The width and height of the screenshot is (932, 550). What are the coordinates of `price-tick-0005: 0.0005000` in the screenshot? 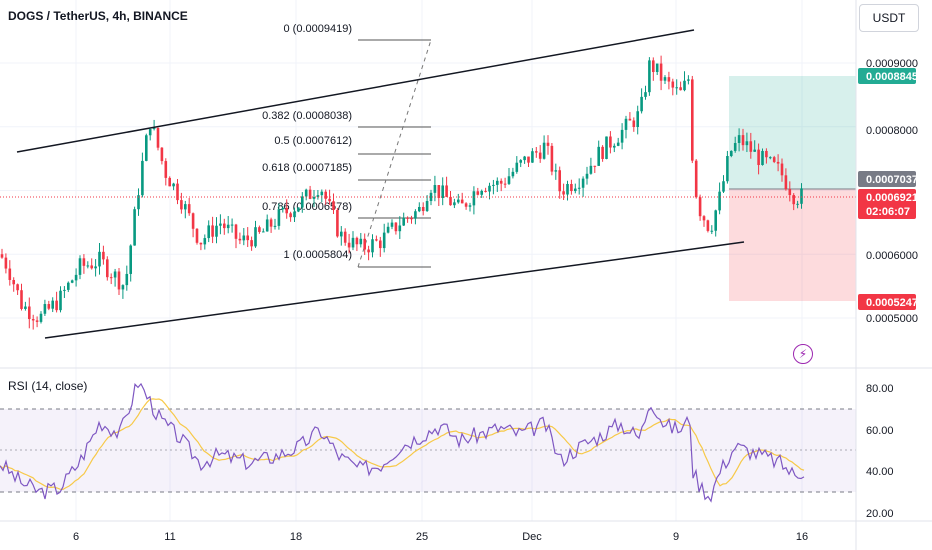 It's located at (892, 319).